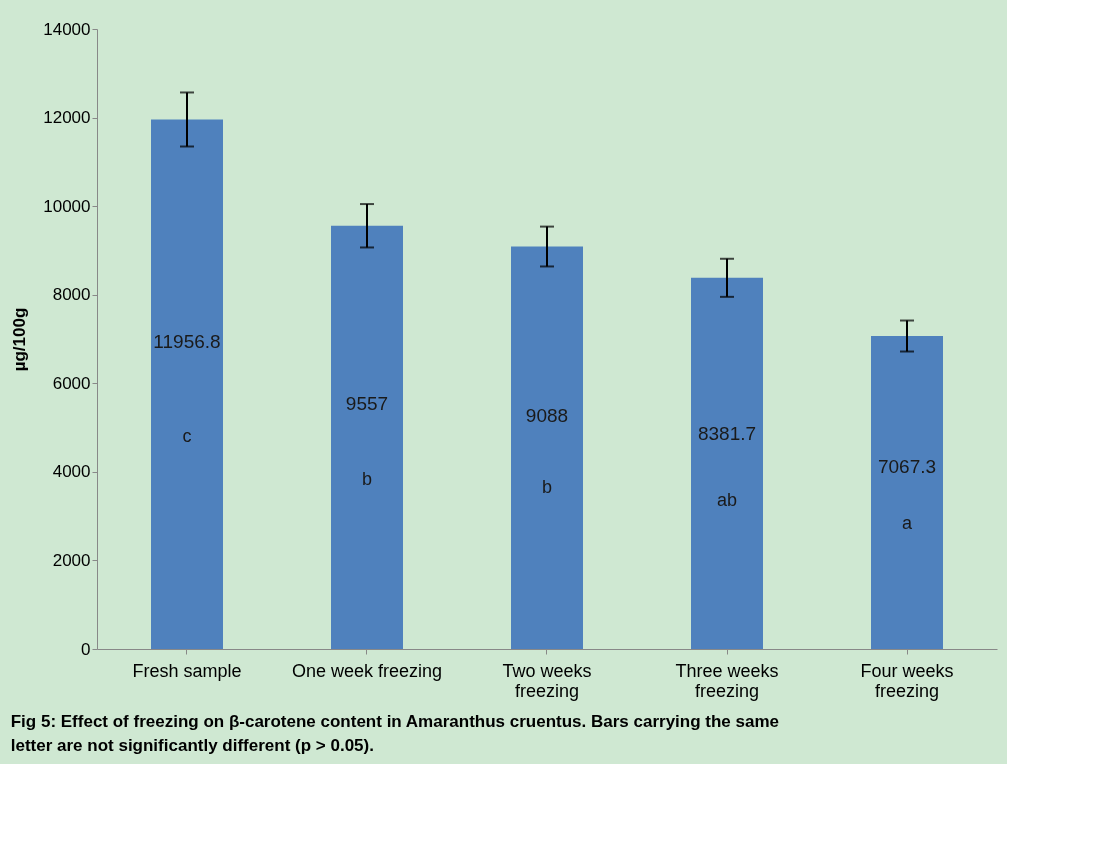  What do you see at coordinates (67, 118) in the screenshot?
I see `y-tick-label: 12000` at bounding box center [67, 118].